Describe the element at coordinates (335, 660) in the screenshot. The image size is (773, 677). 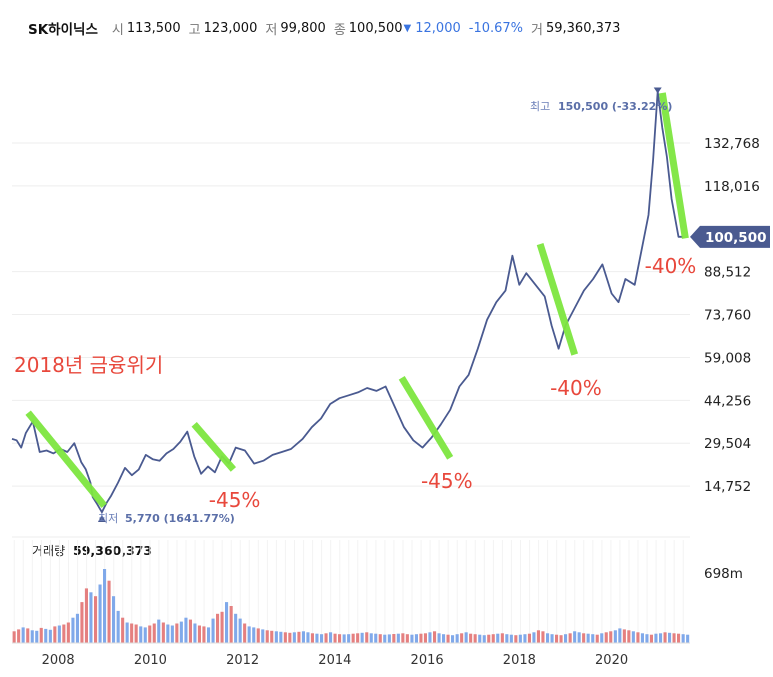
I see `x-axis: 2008 2010 2012 2014 2016 2018 2020` at that location.